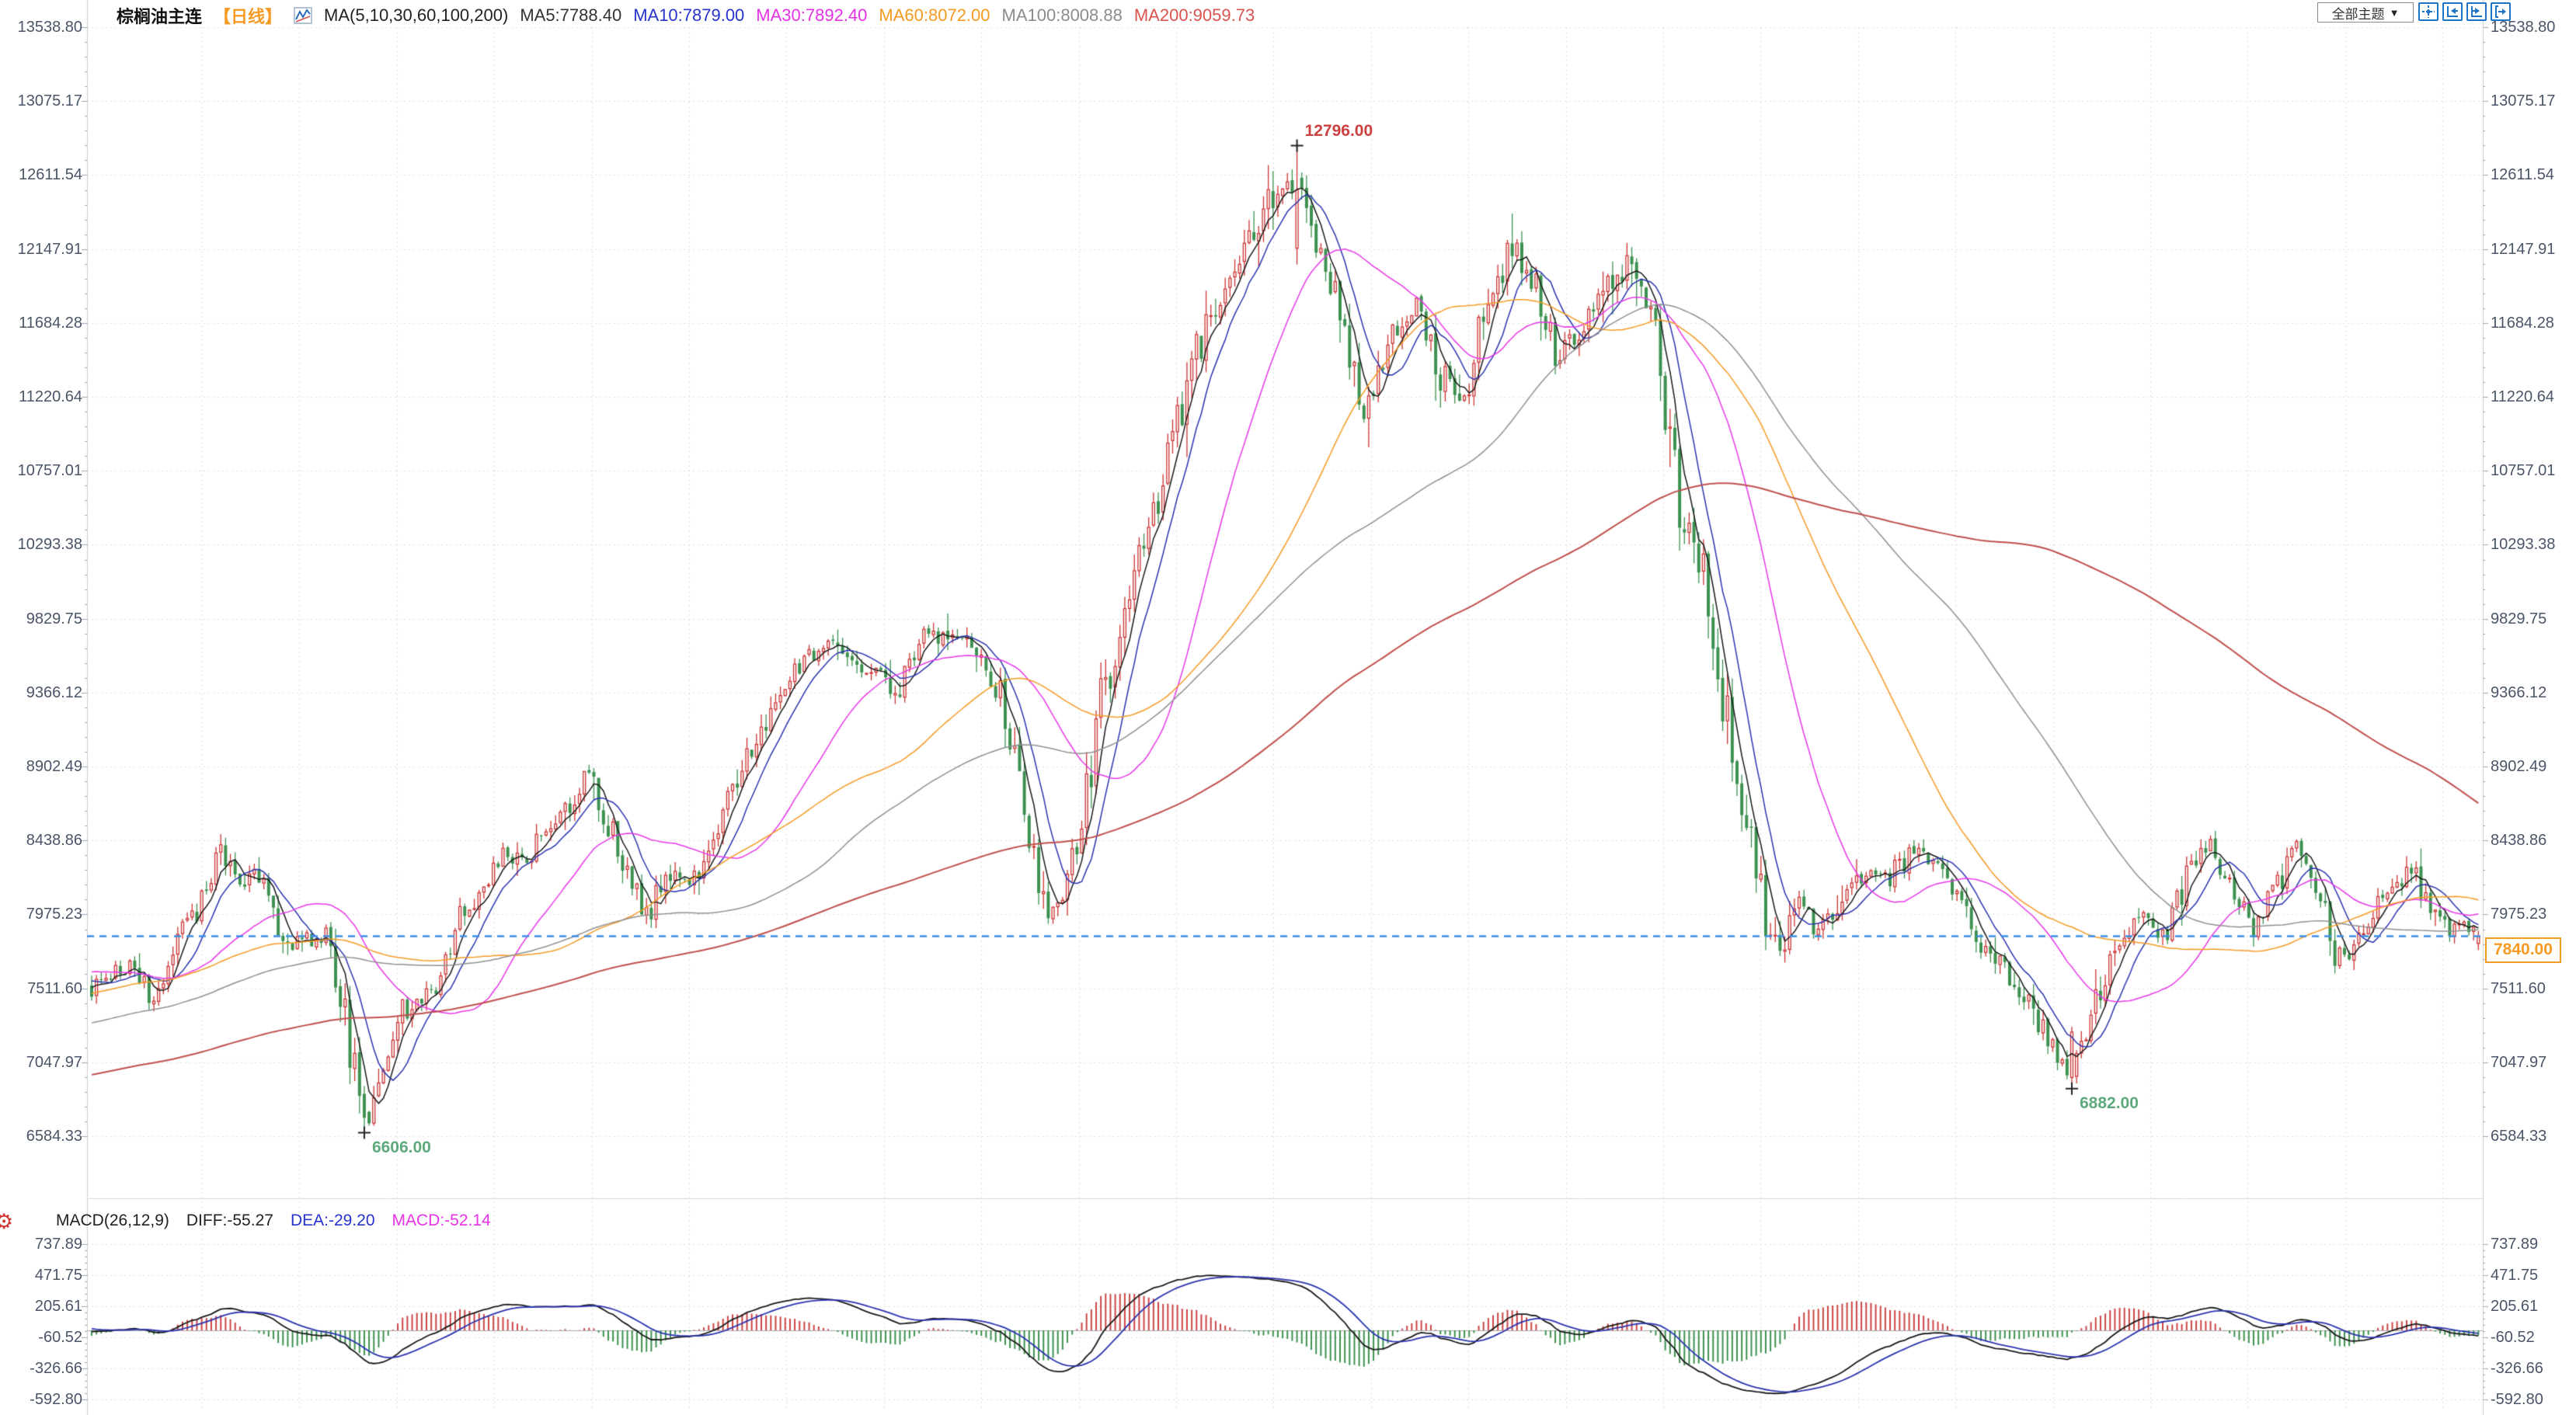  Describe the element at coordinates (54, 1062) in the screenshot. I see `price-axis-label-left: 7047.97` at that location.